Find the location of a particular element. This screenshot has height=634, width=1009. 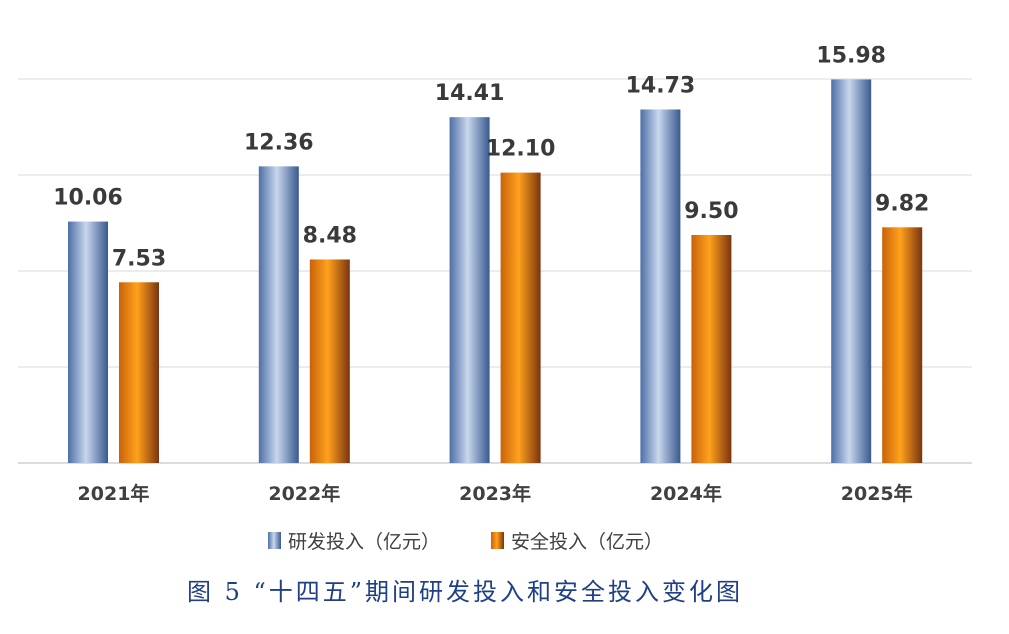

bar-value-label: 12.36 is located at coordinates (279, 142).